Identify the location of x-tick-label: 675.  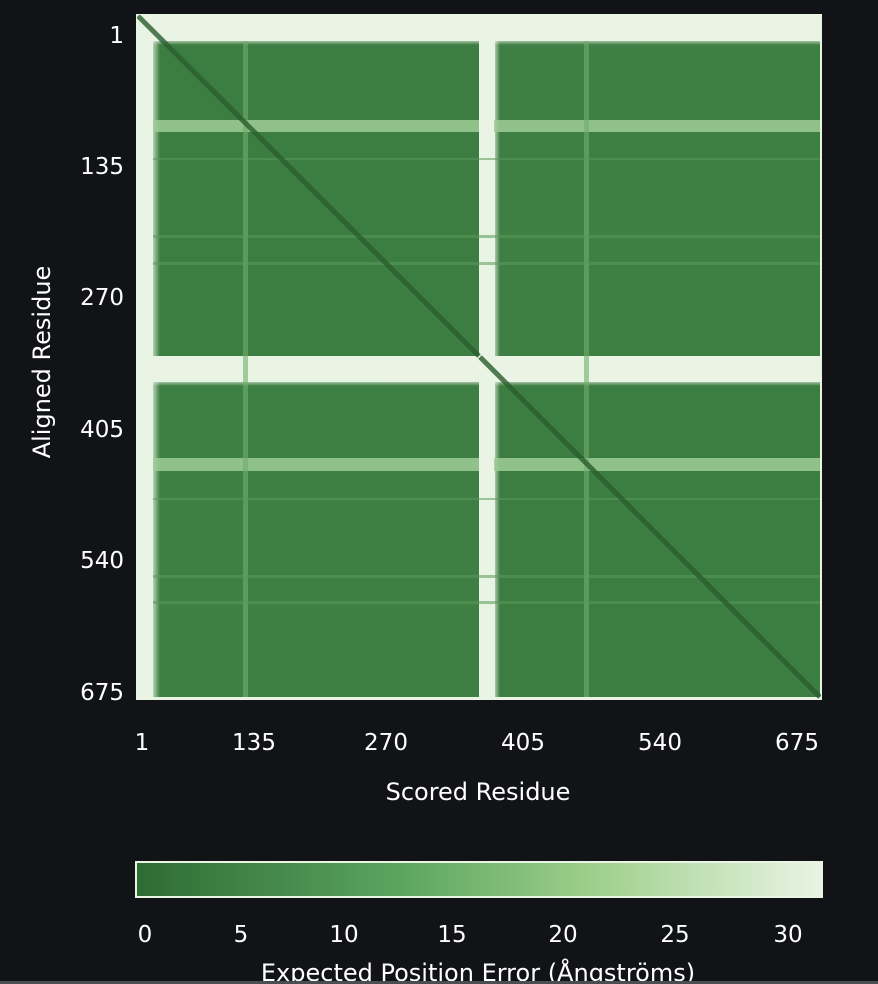
(797, 743).